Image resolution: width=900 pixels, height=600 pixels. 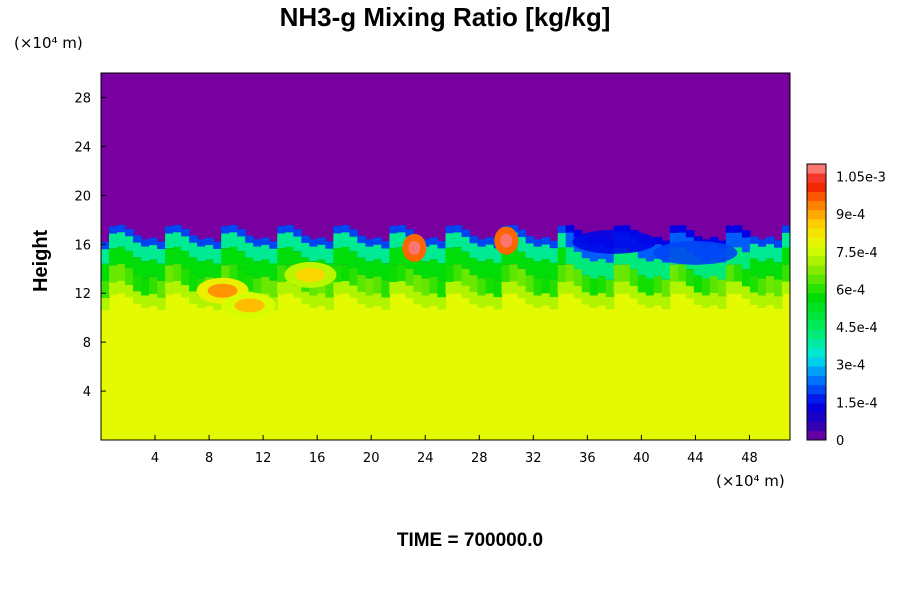 I want to click on x-tick-label: 36, so click(x=587, y=458).